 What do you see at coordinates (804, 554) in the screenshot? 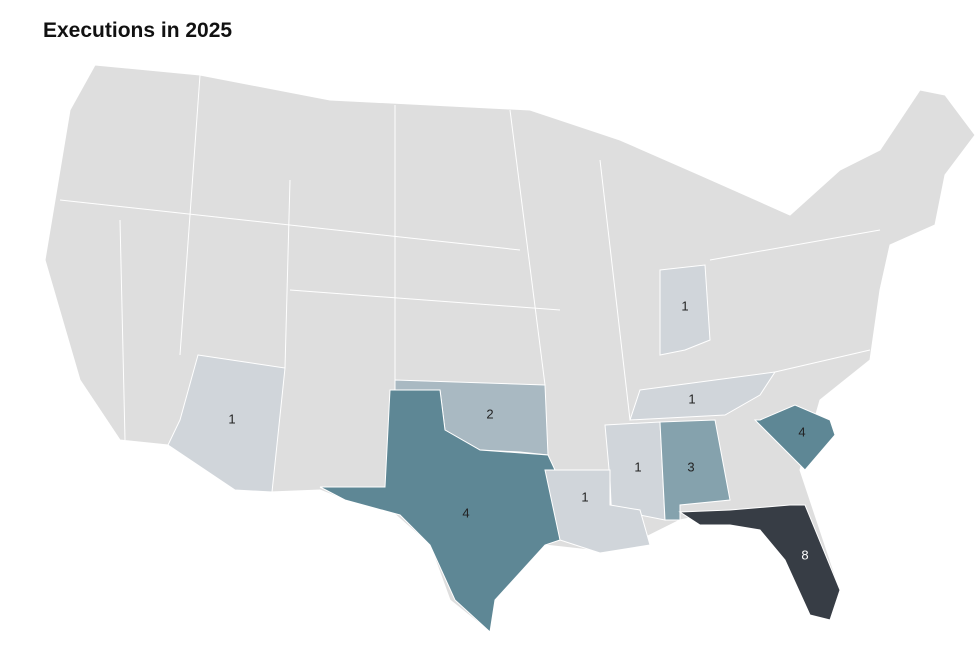
I see `state-value-label: 8` at bounding box center [804, 554].